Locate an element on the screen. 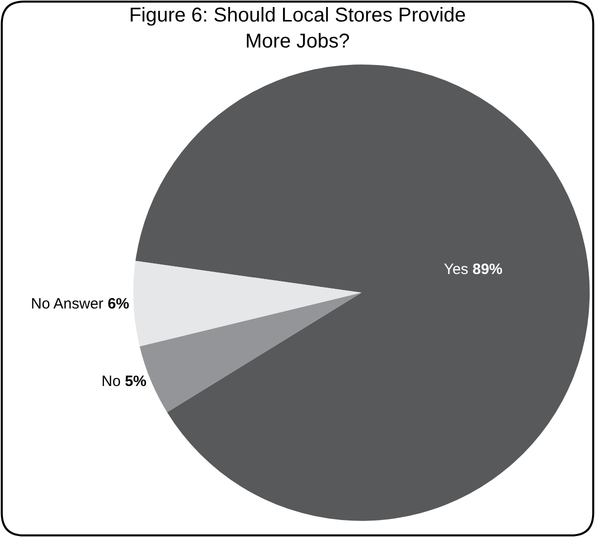  data-label: 6% is located at coordinates (119, 303).